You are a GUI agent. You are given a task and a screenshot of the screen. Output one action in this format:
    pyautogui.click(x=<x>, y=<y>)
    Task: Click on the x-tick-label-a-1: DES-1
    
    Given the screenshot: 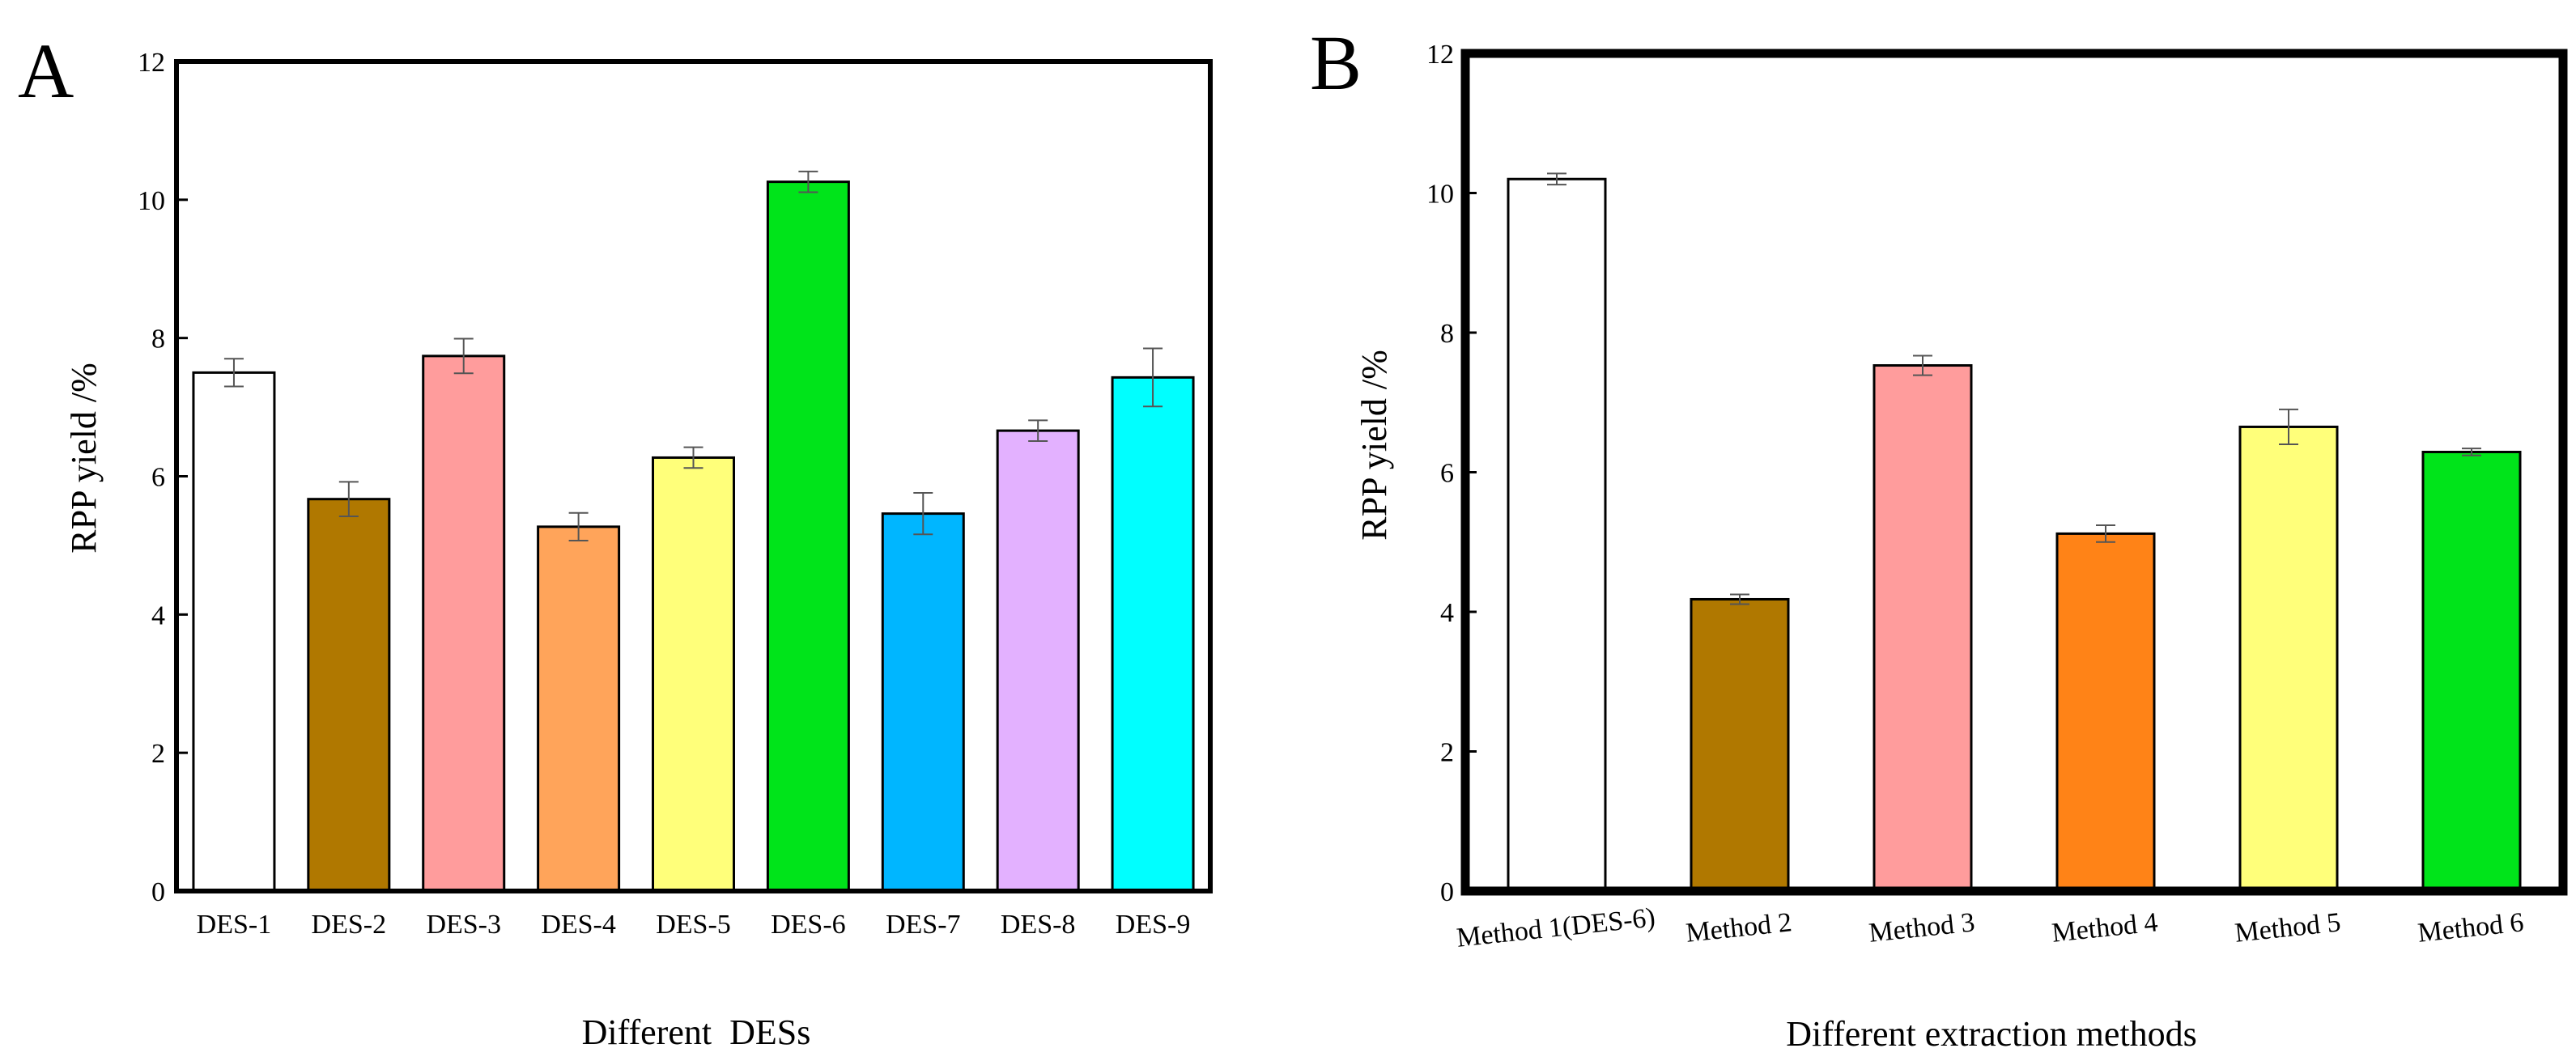 What is the action you would take?
    pyautogui.click(x=235, y=925)
    